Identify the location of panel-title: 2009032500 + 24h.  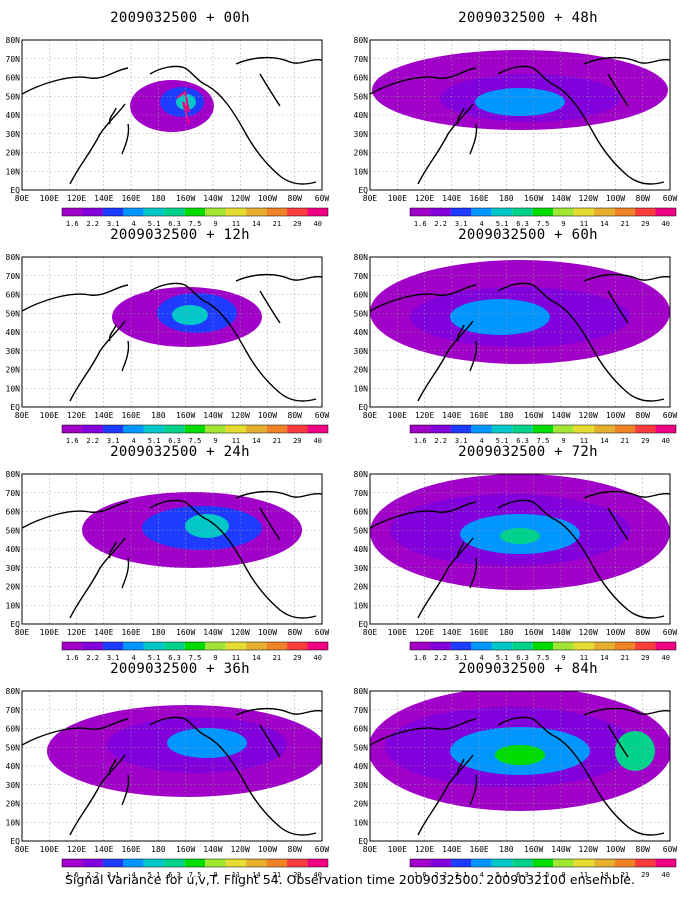
(180, 452).